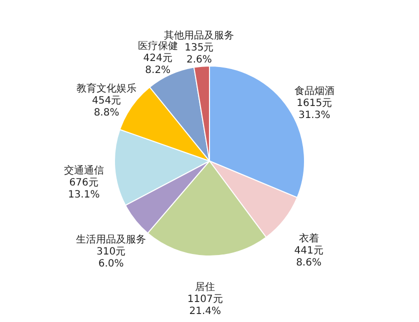 This screenshot has width=419, height=322. What do you see at coordinates (111, 258) in the screenshot?
I see `data-label: 310元 6.0%` at bounding box center [111, 258].